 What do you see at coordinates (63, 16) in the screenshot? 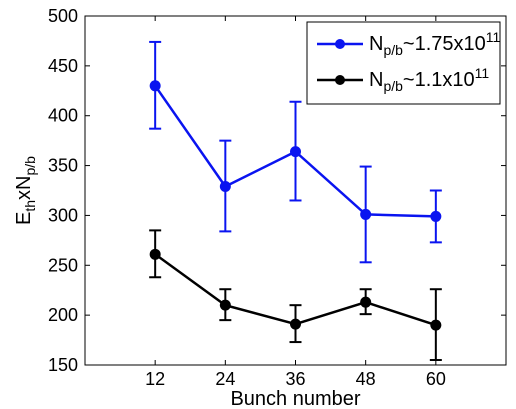
I see `y-tick-label: 500` at bounding box center [63, 16].